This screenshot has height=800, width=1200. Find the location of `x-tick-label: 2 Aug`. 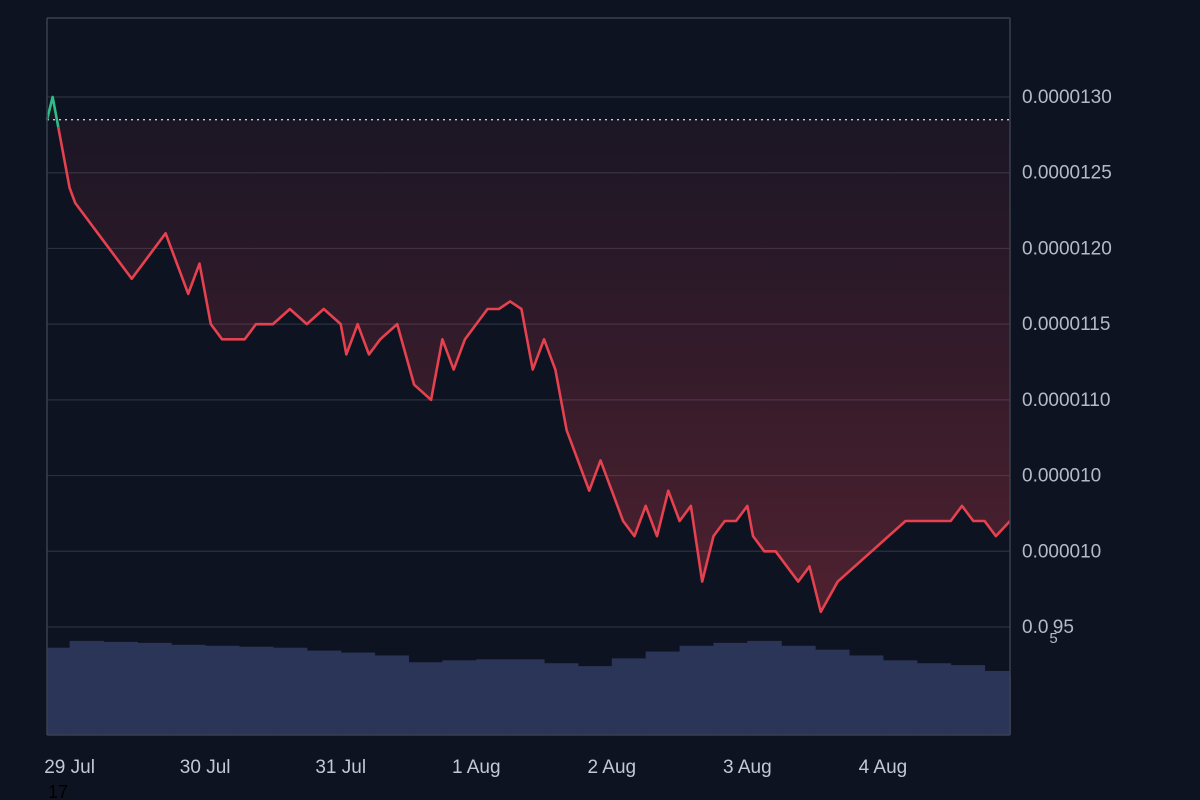

x-tick-label: 2 Aug is located at coordinates (612, 767).